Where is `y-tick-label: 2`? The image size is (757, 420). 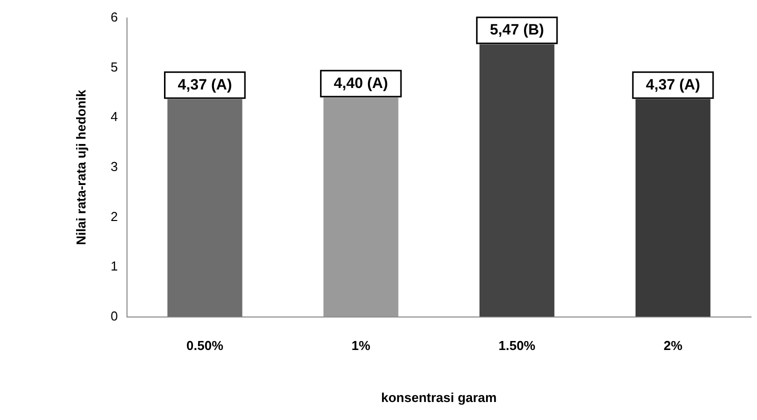
y-tick-label: 2 is located at coordinates (114, 216).